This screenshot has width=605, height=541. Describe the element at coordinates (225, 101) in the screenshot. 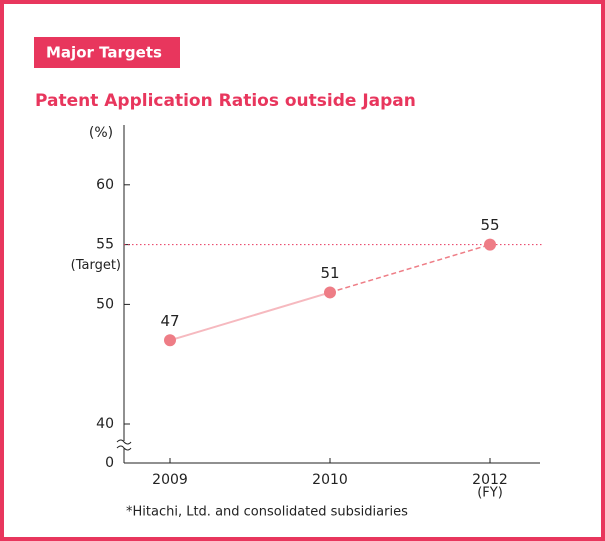

I see `chart-title: Patent Application Ratios outside Japan` at that location.